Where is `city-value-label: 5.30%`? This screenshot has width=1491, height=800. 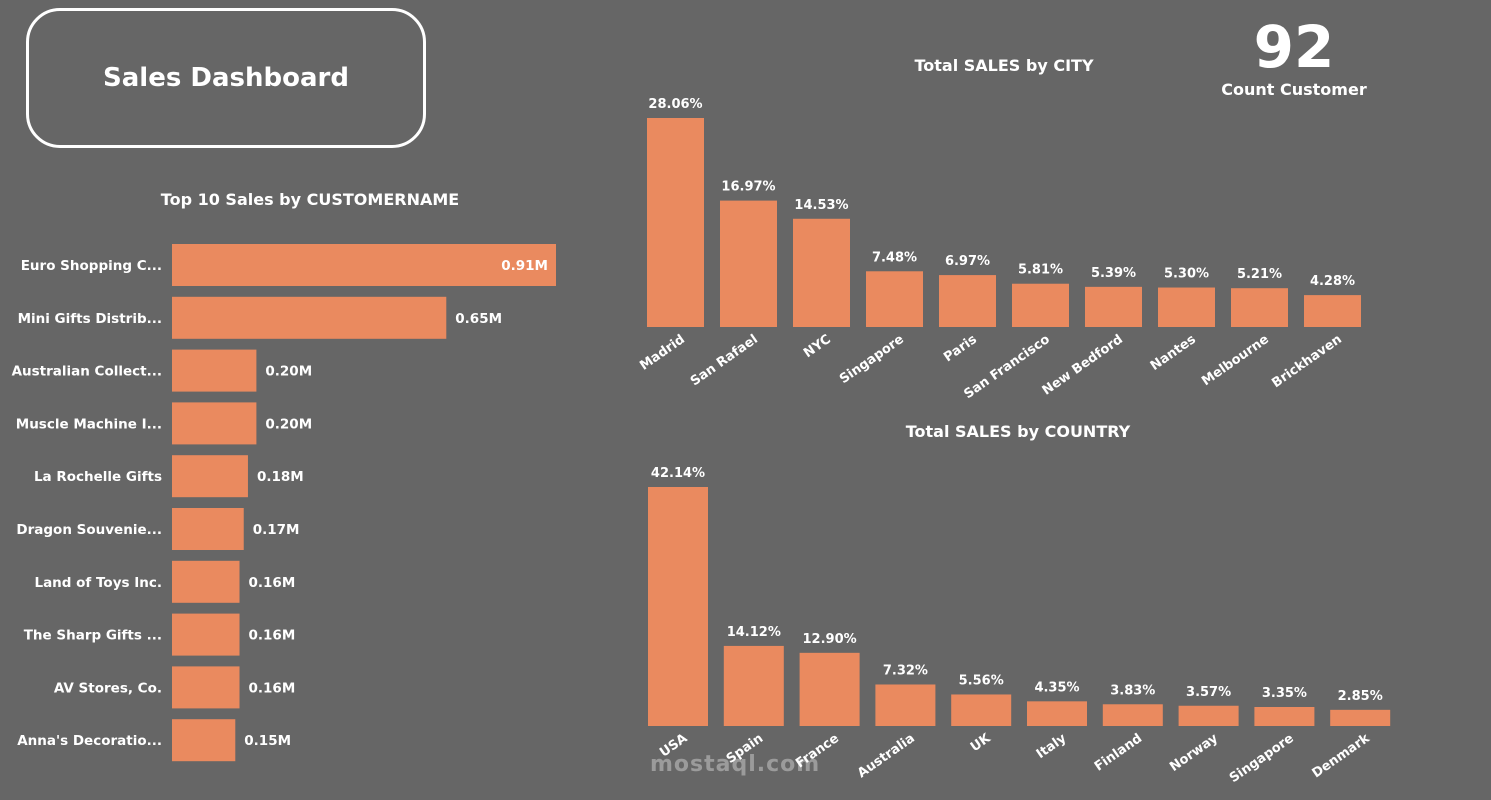 city-value-label: 5.30% is located at coordinates (1186, 274).